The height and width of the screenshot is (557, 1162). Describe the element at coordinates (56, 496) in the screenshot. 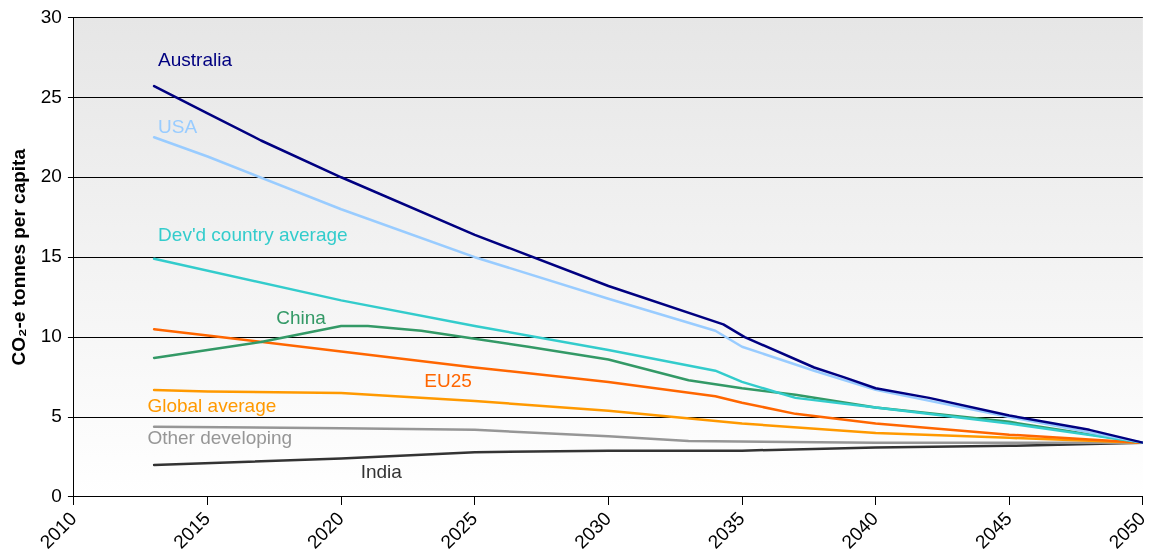

I see `y-tick-label: 0` at that location.